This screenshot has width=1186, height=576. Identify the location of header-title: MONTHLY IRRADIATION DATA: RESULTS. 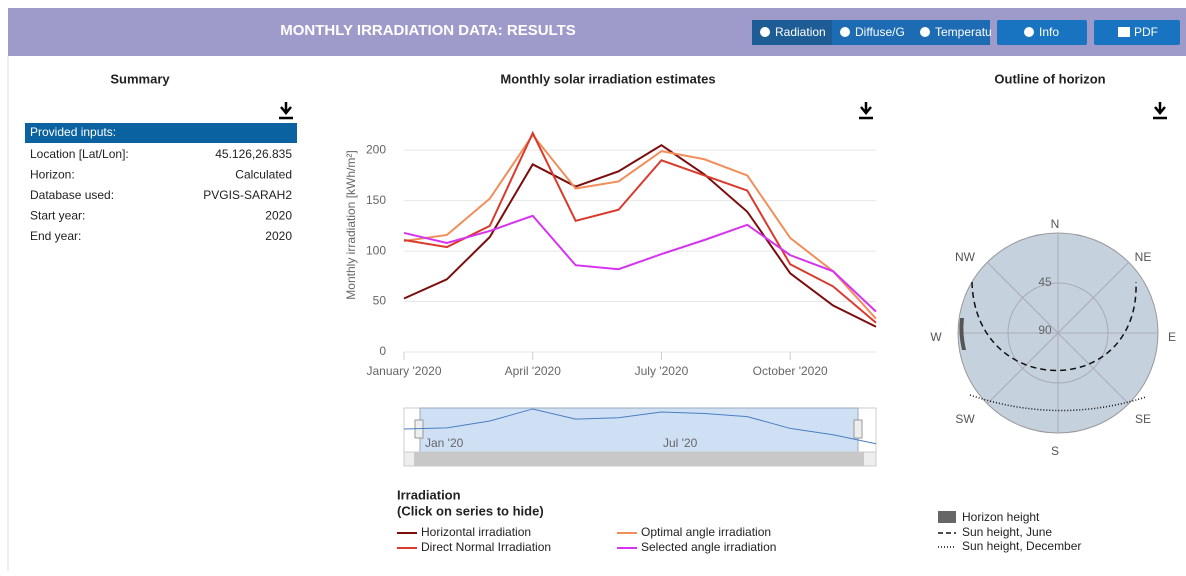
(428, 30).